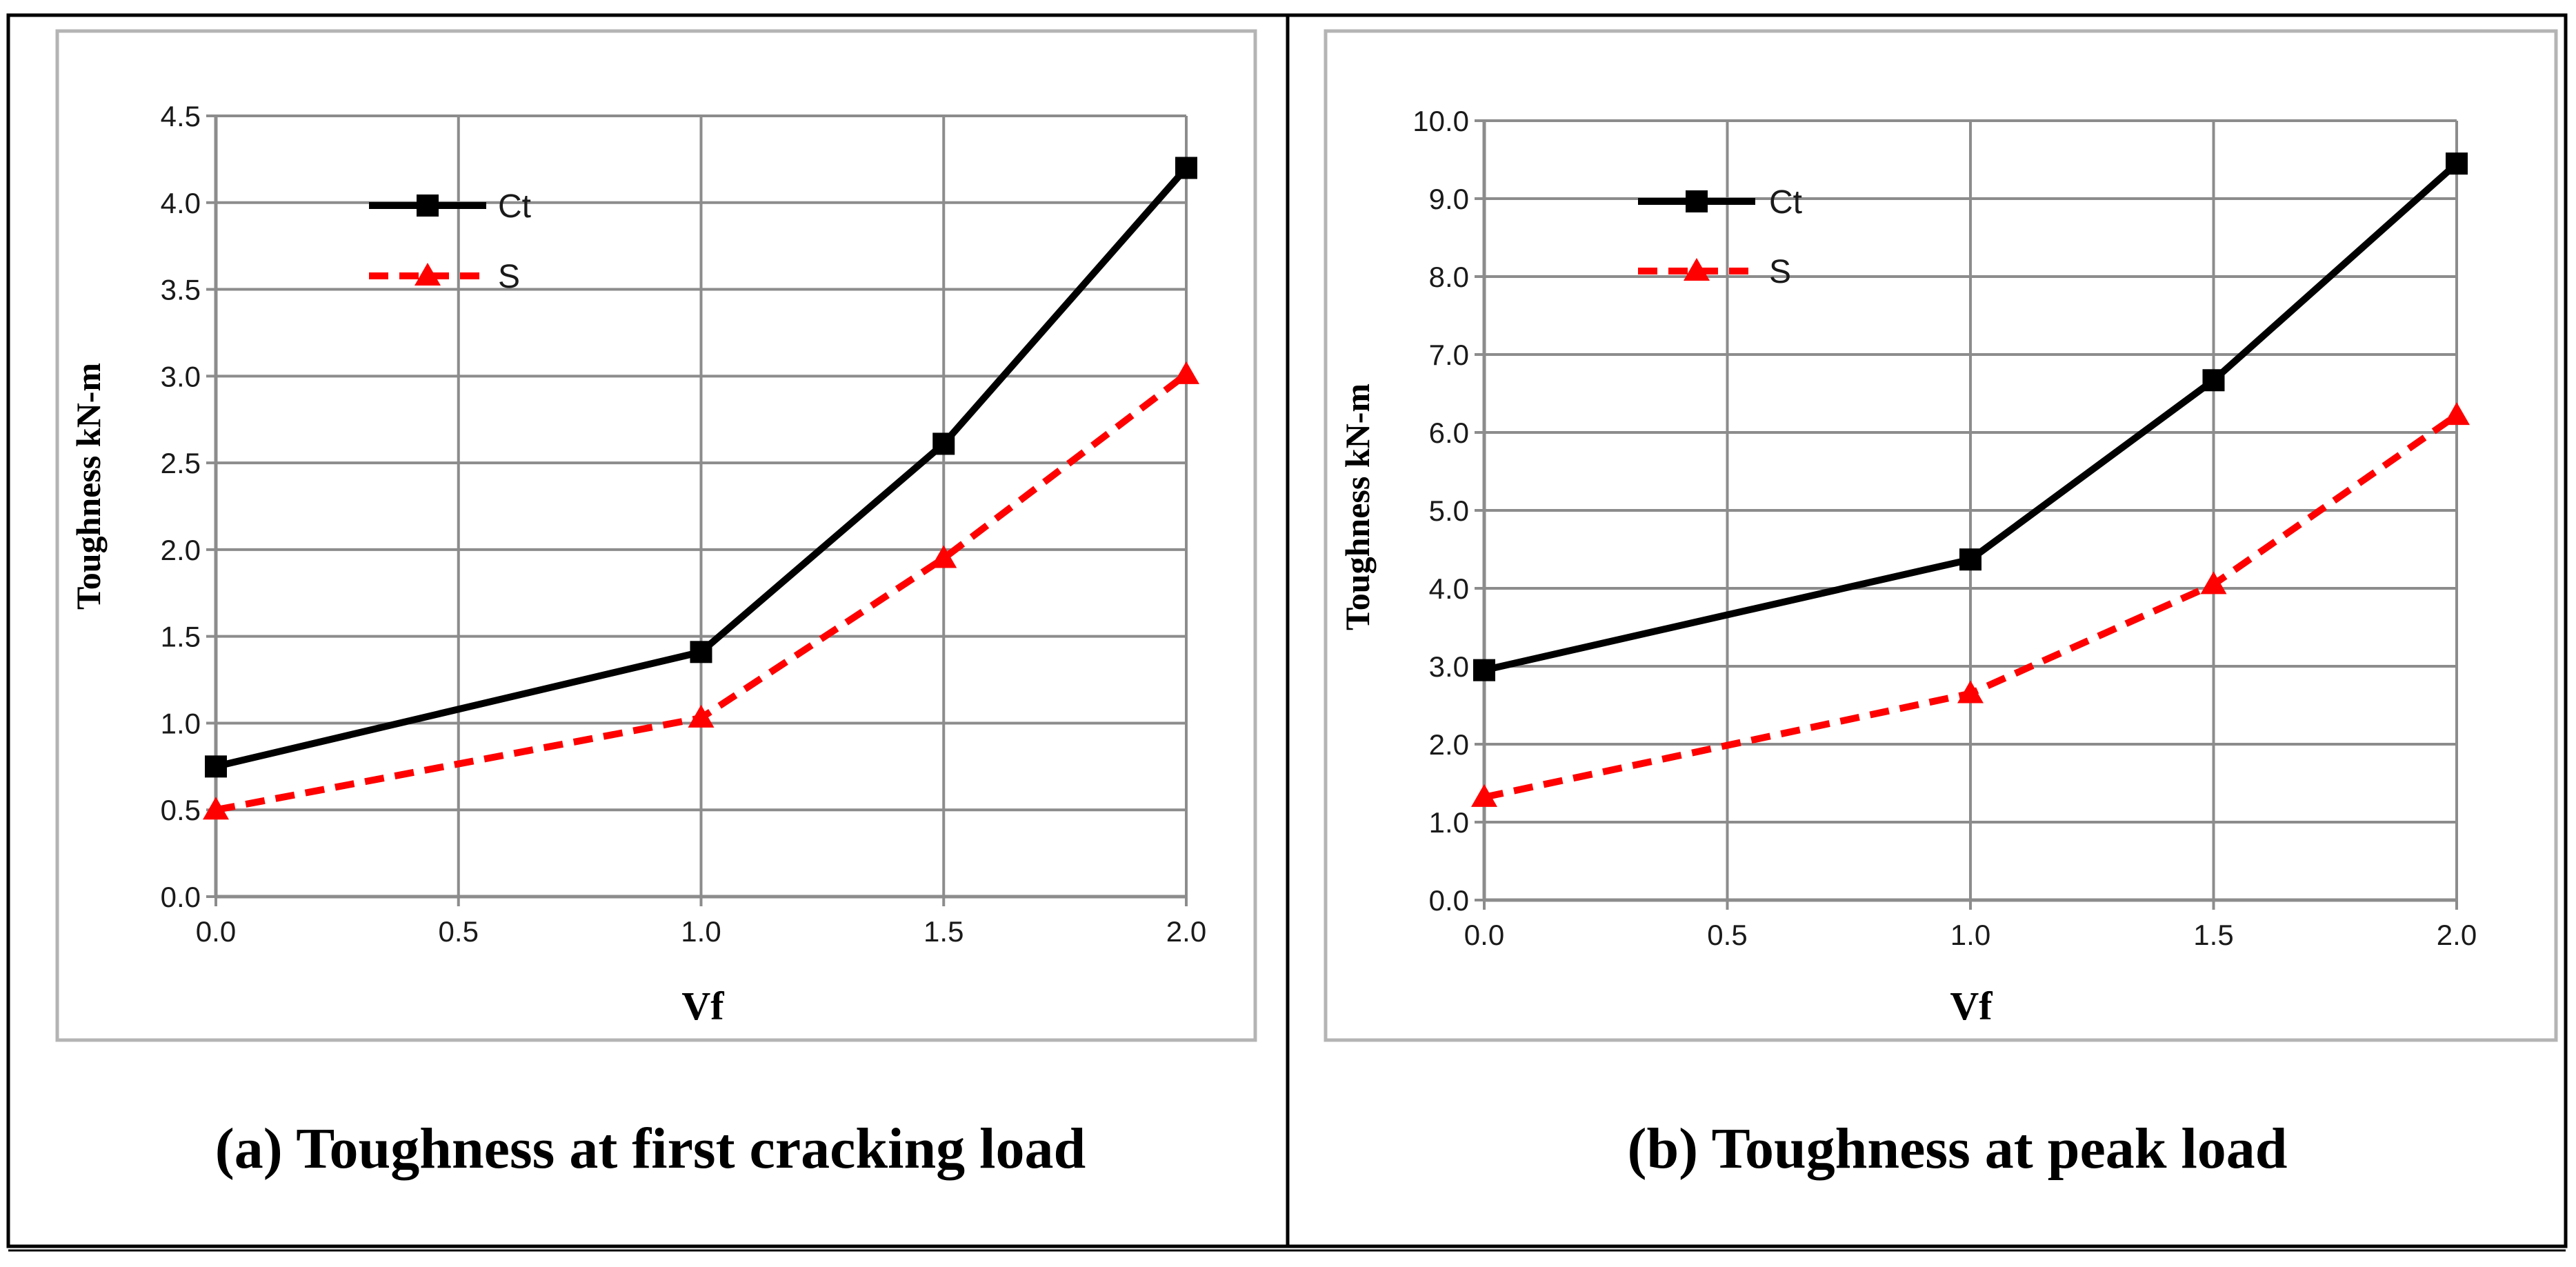 The width and height of the screenshot is (2576, 1267). What do you see at coordinates (702, 1006) in the screenshot?
I see `x-axis-title-a: Vf` at bounding box center [702, 1006].